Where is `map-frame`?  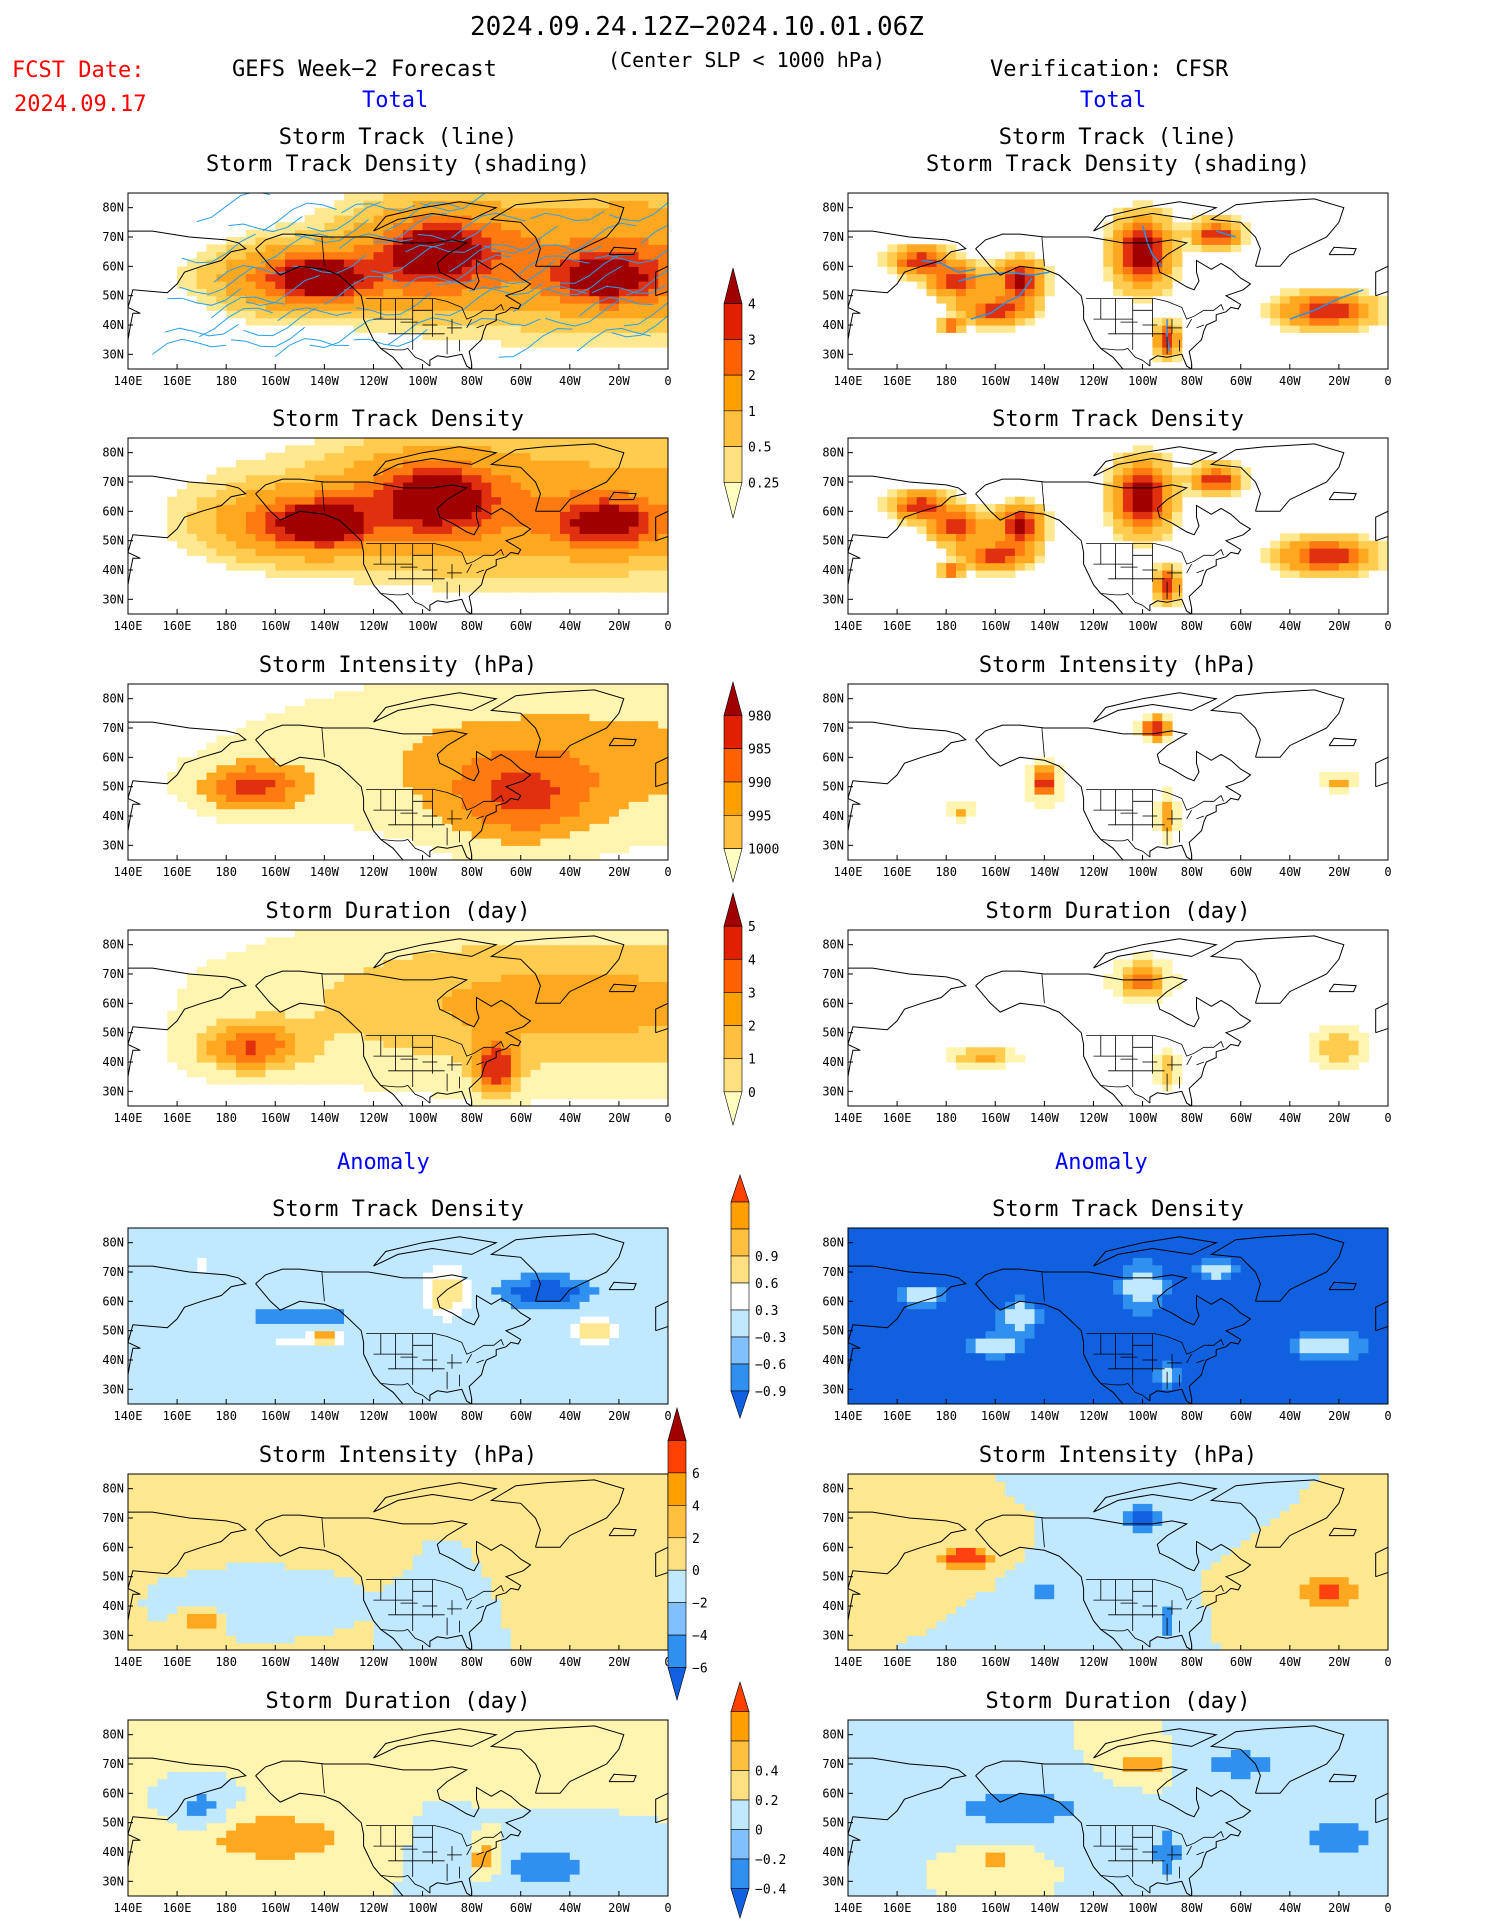 map-frame is located at coordinates (1118, 526).